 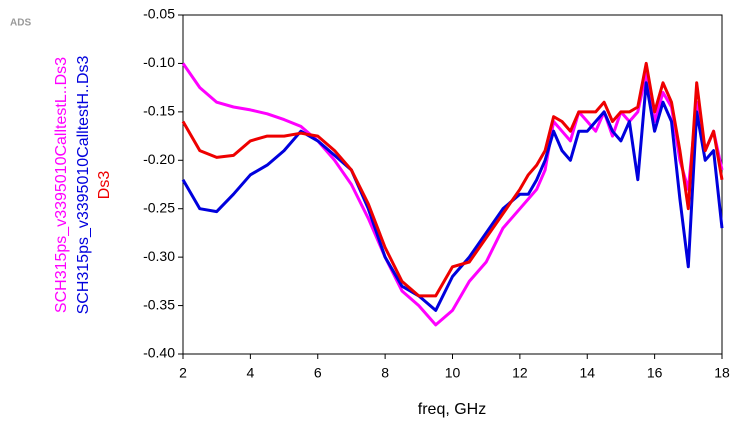 I want to click on legend-label: SCH315ps_v3395010CalltestH..Ds3, so click(x=83, y=184).